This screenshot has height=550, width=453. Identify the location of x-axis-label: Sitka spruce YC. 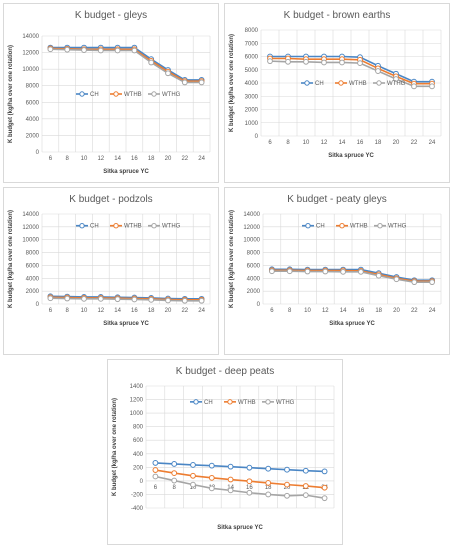
(126, 172).